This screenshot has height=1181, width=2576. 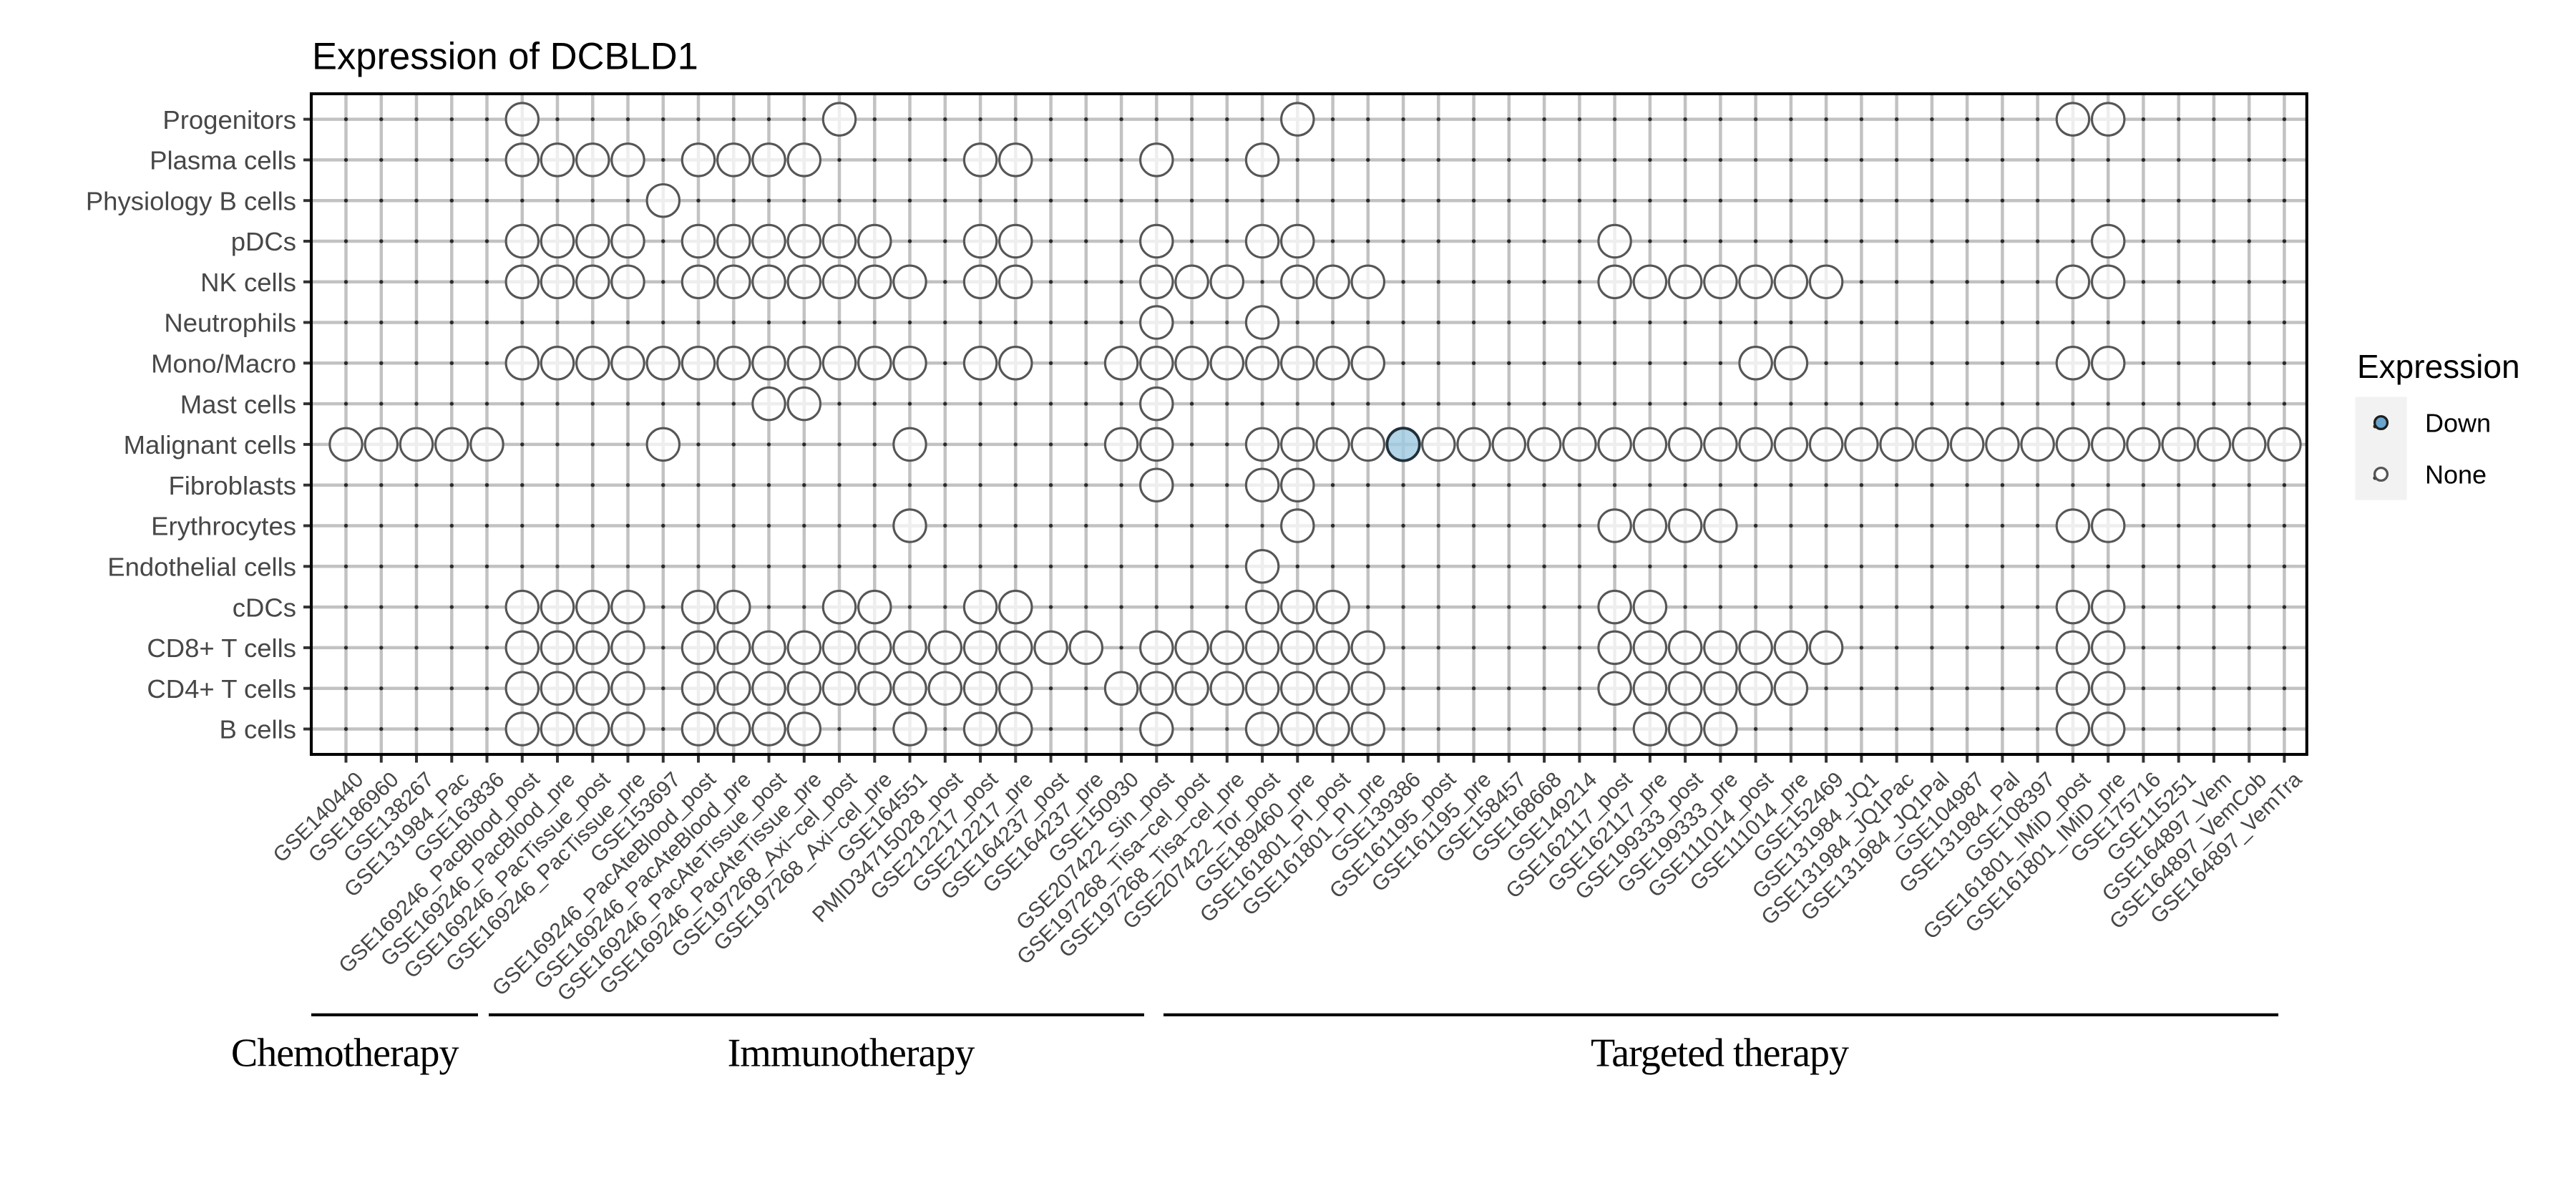 What do you see at coordinates (238, 404) in the screenshot?
I see `svg-text: Mast cells` at bounding box center [238, 404].